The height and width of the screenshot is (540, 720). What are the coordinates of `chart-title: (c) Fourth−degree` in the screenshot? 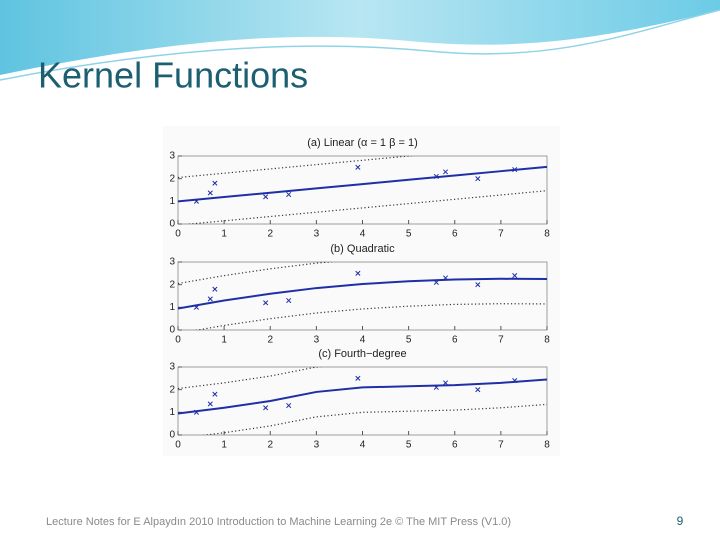 It's located at (362, 354).